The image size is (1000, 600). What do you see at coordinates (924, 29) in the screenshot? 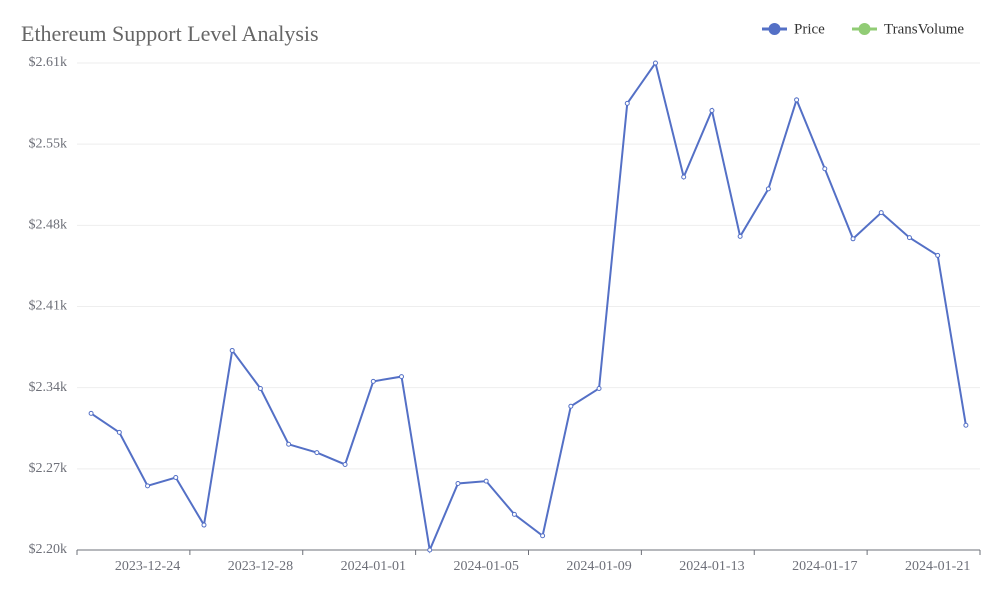
I see `legend-label: TransVolume` at bounding box center [924, 29].